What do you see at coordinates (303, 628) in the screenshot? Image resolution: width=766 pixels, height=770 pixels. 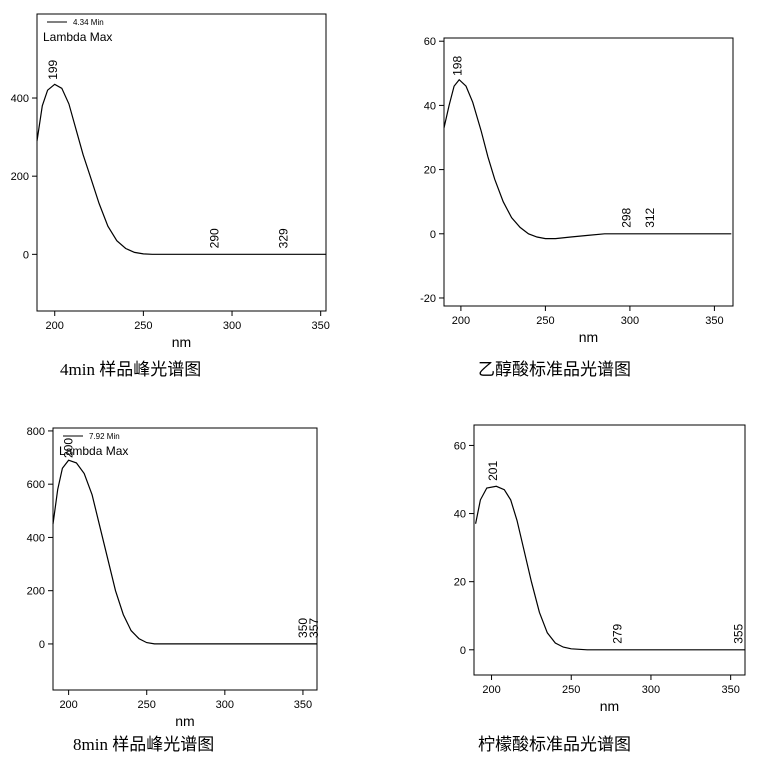 I see `peak-label: 350` at bounding box center [303, 628].